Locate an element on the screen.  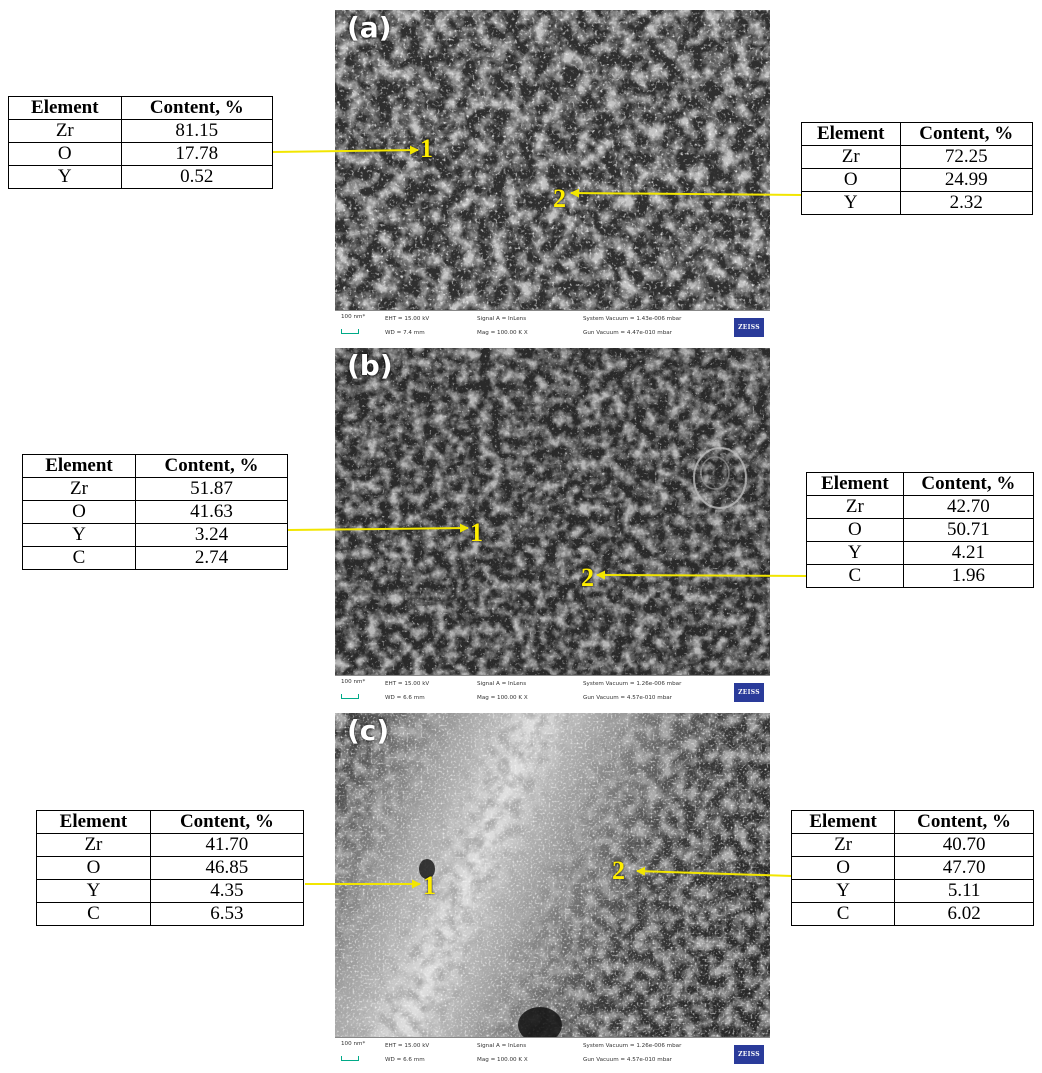
content-cell: 0.52 is located at coordinates (197, 177).